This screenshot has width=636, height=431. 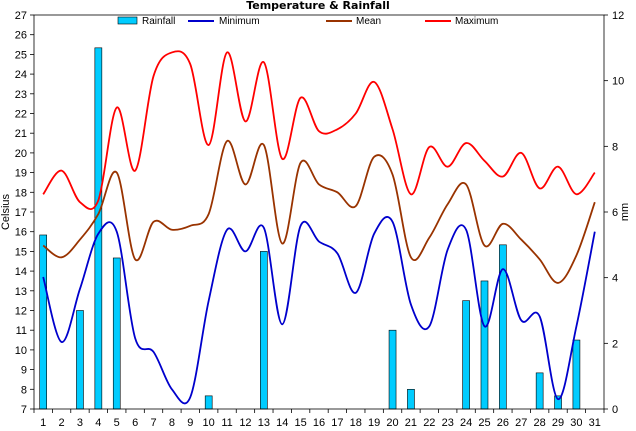 What do you see at coordinates (448, 423) in the screenshot?
I see `x-axis-tick-label: 23` at bounding box center [448, 423].